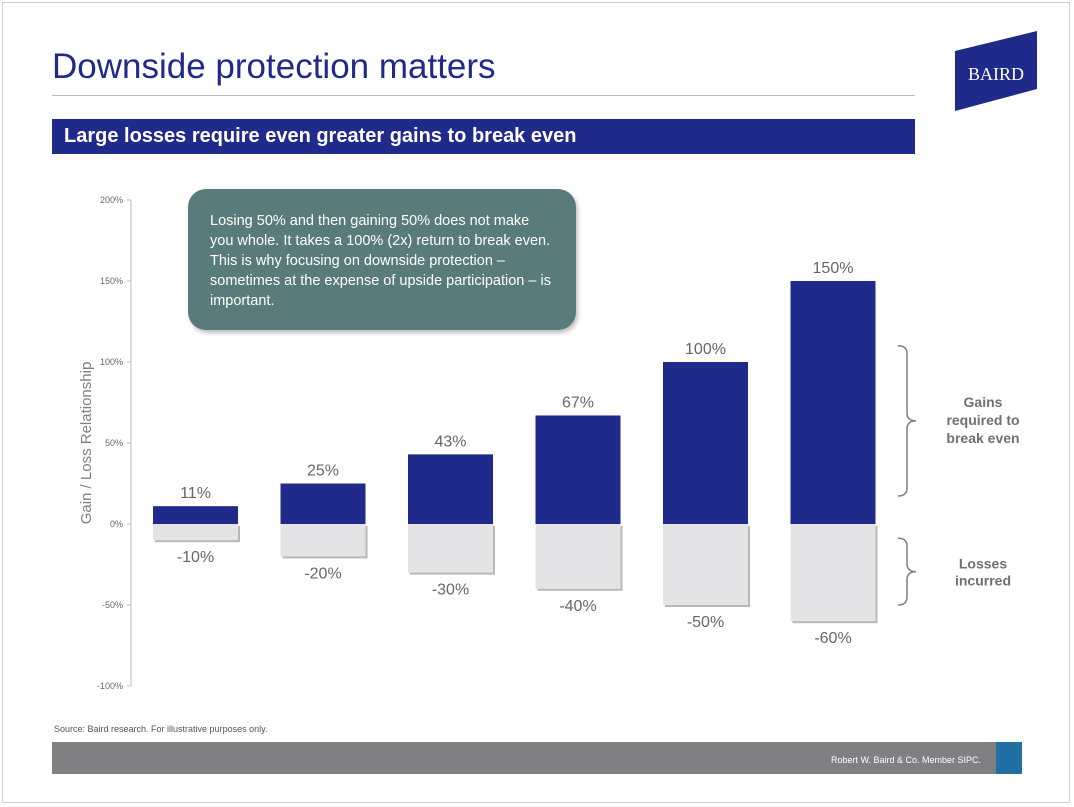 The image size is (1074, 807). What do you see at coordinates (705, 622) in the screenshot?
I see `loss-value-label: -50%` at bounding box center [705, 622].